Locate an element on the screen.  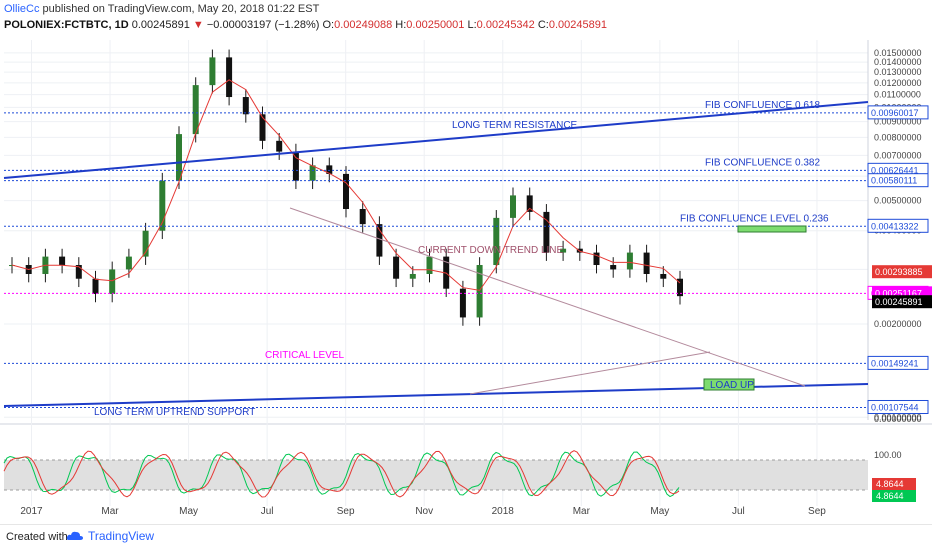
resistance-trendline is located at coordinates (436, 140).